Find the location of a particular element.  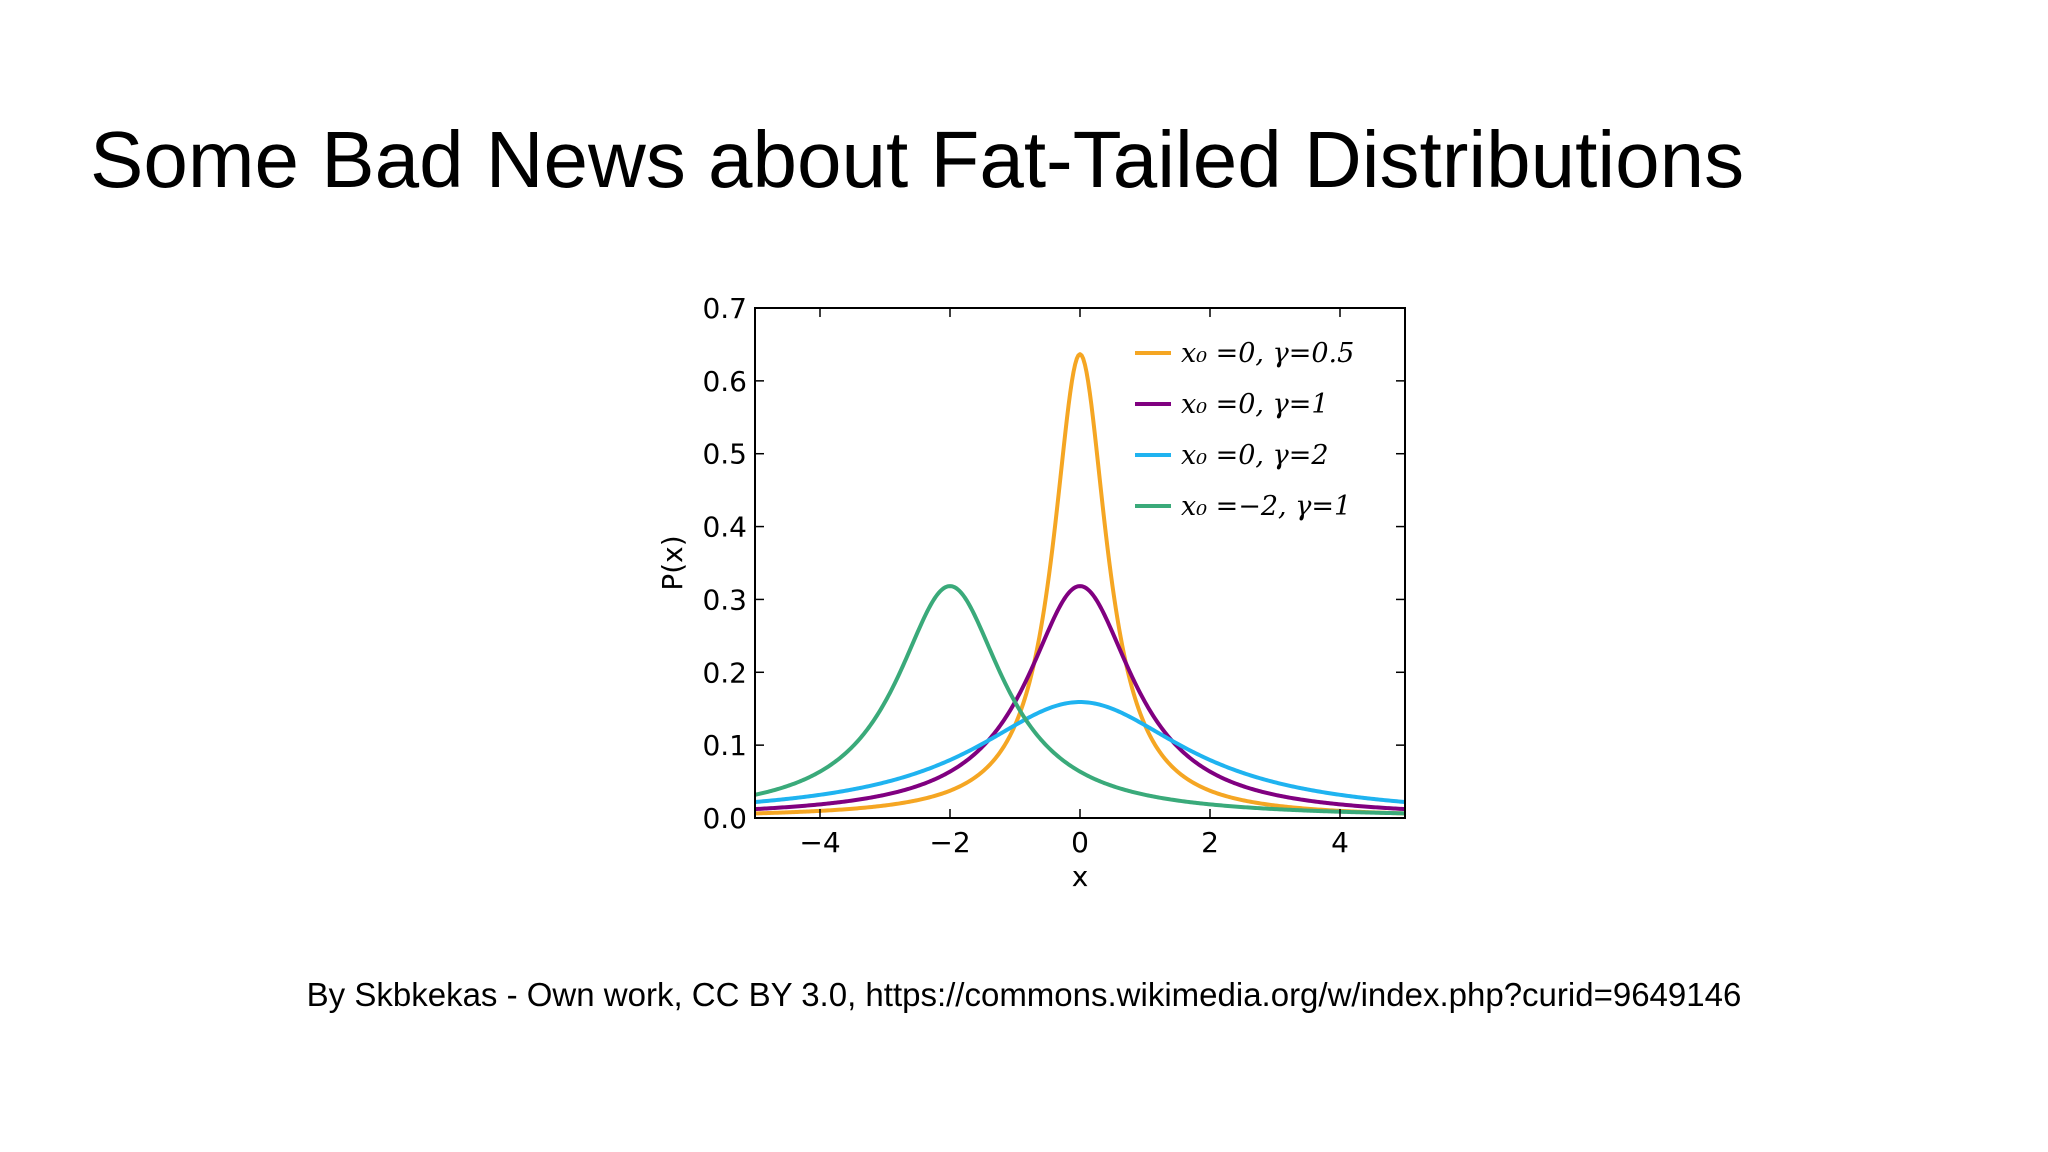

series-curves is located at coordinates (1080, 584).